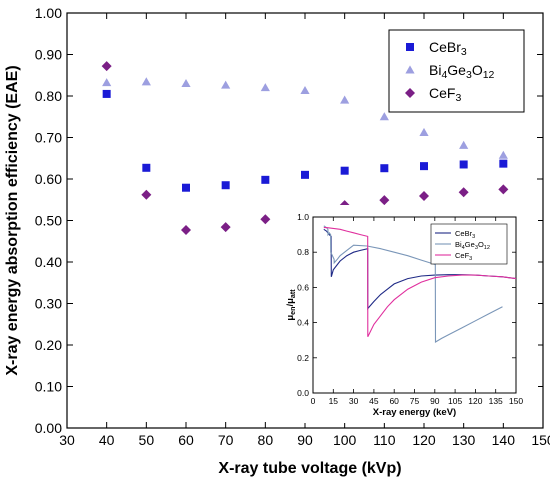 The image size is (550, 480). Describe the element at coordinates (48, 345) in the screenshot. I see `y-tick-label: 0.20` at that location.